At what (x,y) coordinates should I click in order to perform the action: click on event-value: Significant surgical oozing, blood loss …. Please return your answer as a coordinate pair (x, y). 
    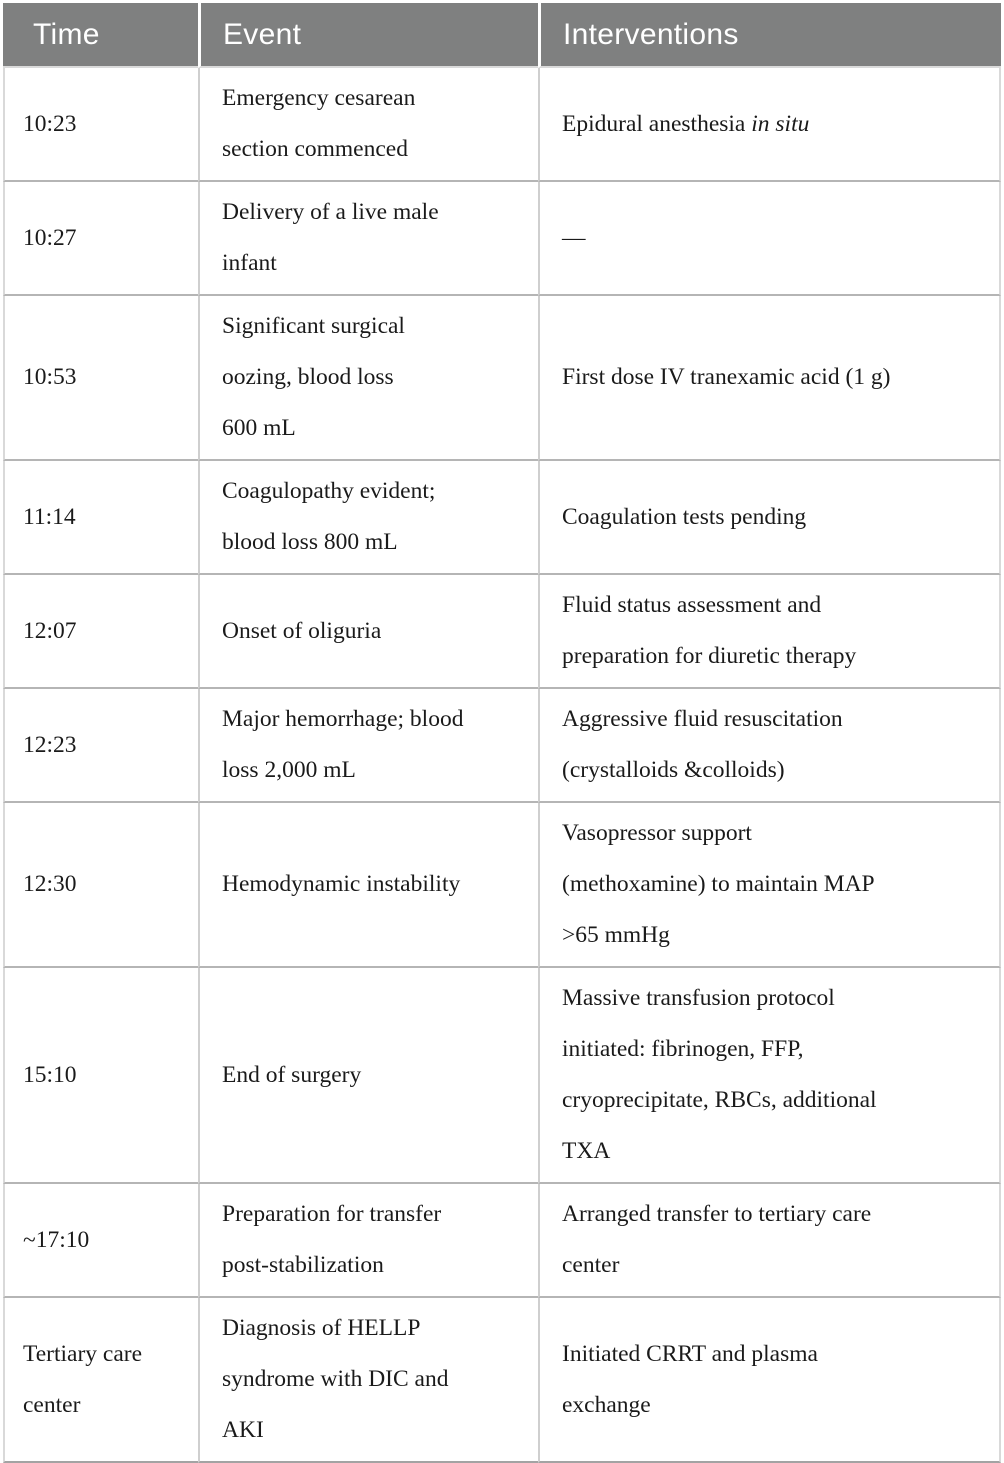
    Looking at the image, I should click on (313, 377).